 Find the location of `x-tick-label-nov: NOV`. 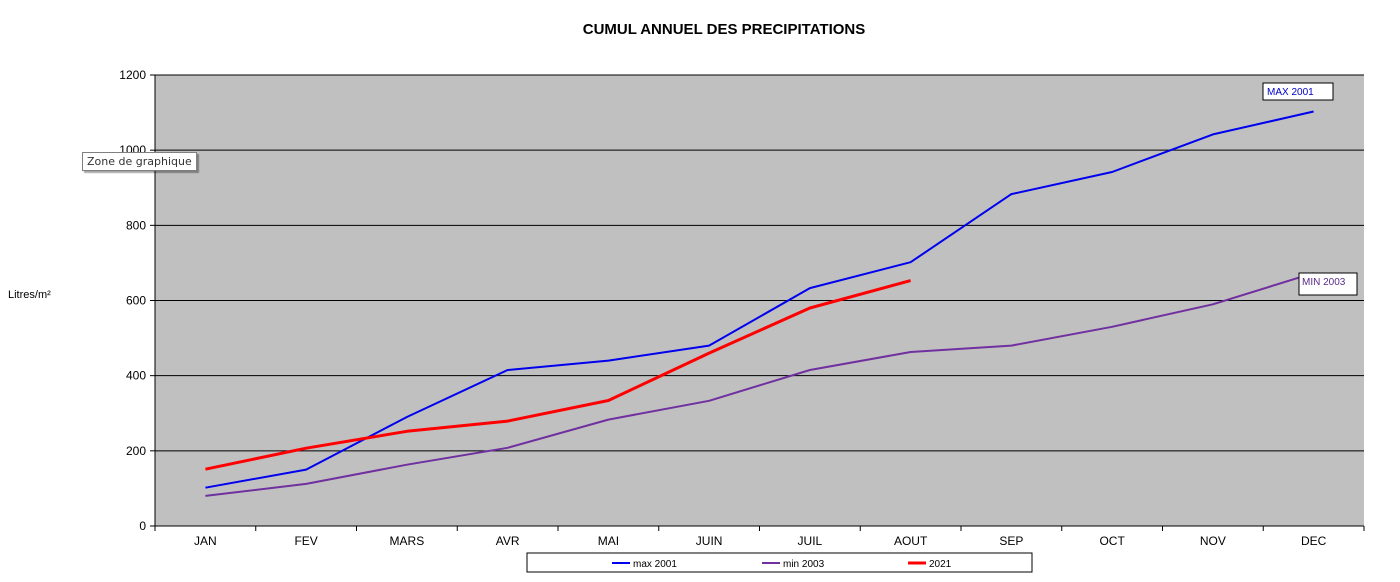

x-tick-label-nov: NOV is located at coordinates (1213, 541).